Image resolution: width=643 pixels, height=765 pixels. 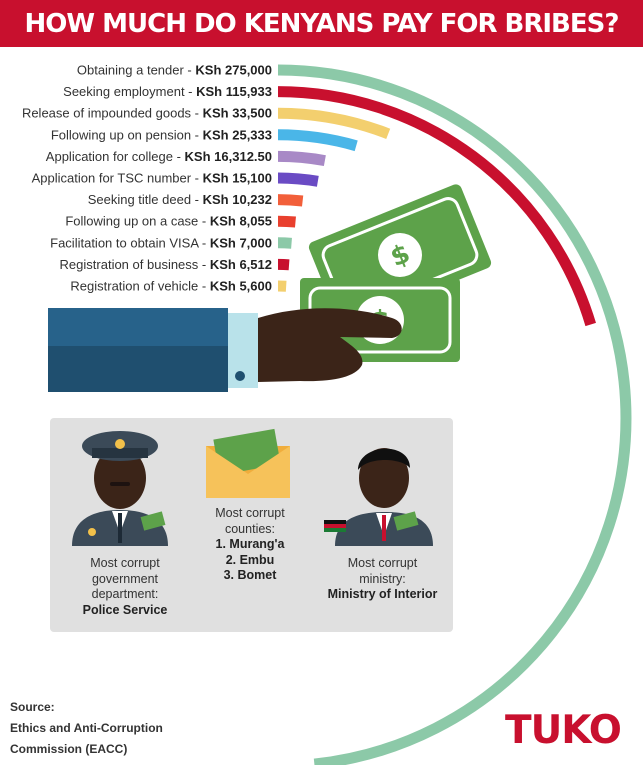 I want to click on category-label-6: Application for TSC number -, so click(x=117, y=178).